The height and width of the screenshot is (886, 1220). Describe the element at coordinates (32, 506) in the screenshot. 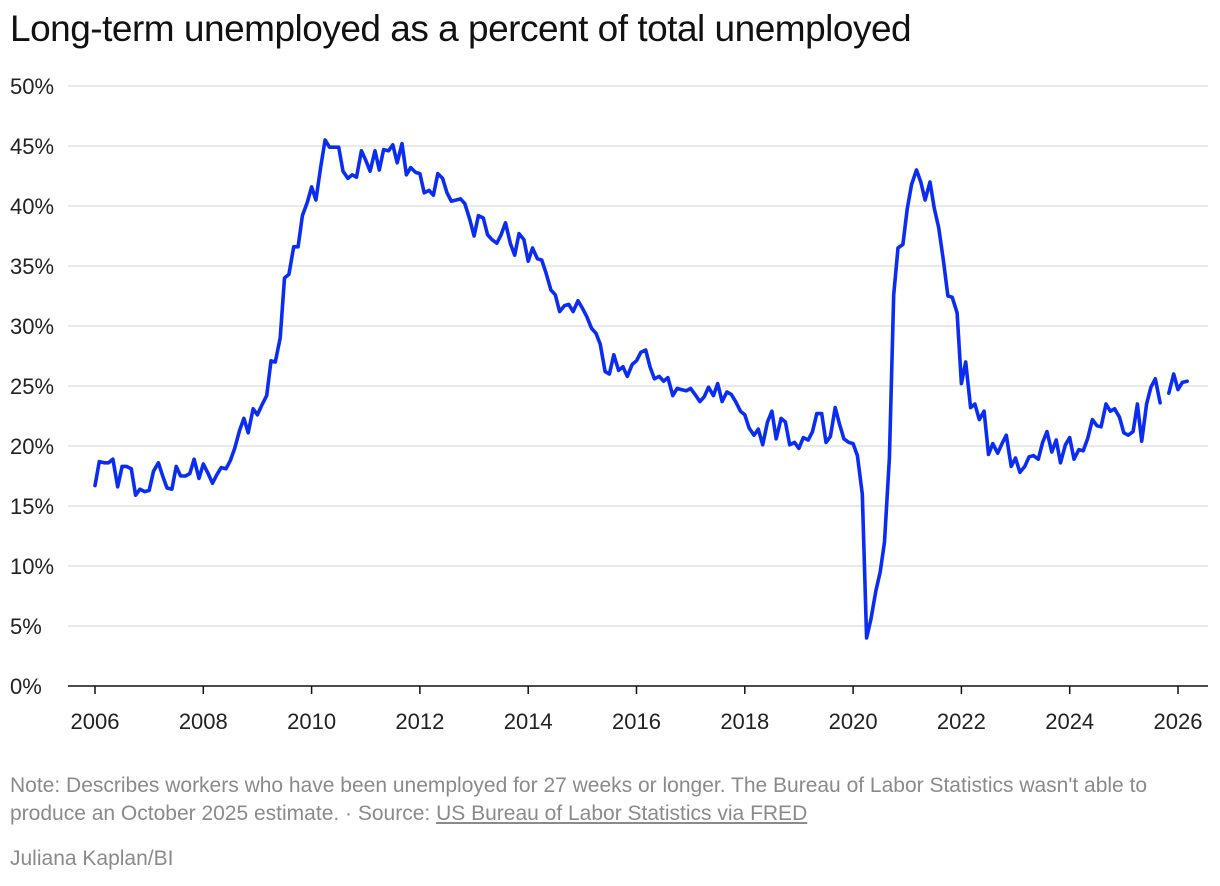

I see `y-tick-label: 15%` at that location.